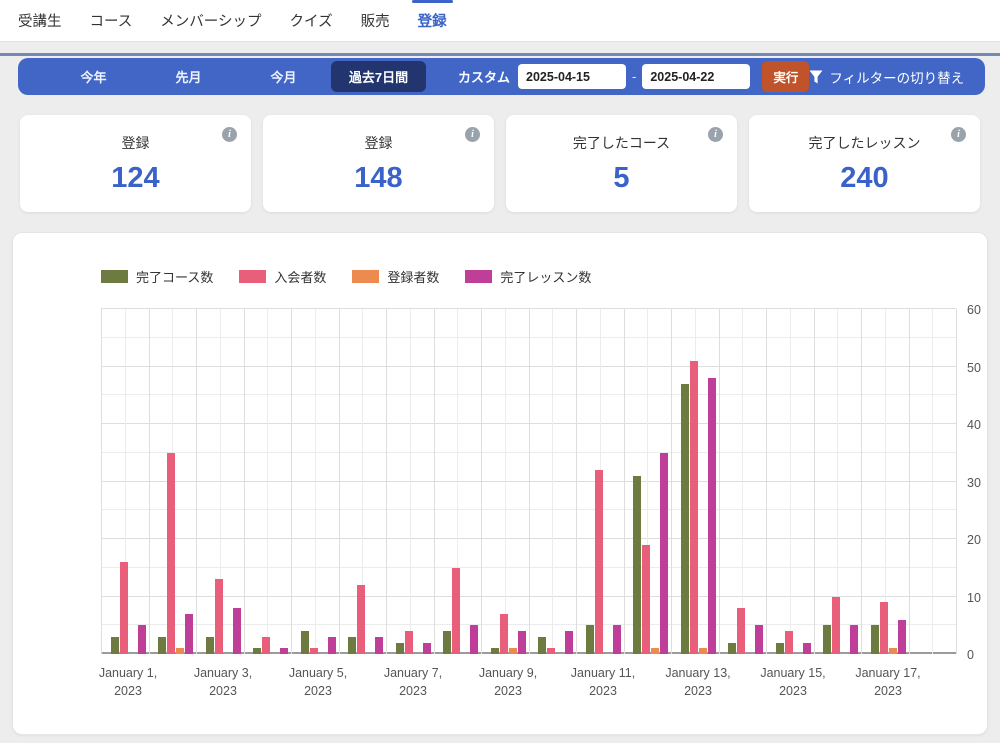 This screenshot has height=743, width=1000. I want to click on preset-last-month: 先月, so click(188, 77).